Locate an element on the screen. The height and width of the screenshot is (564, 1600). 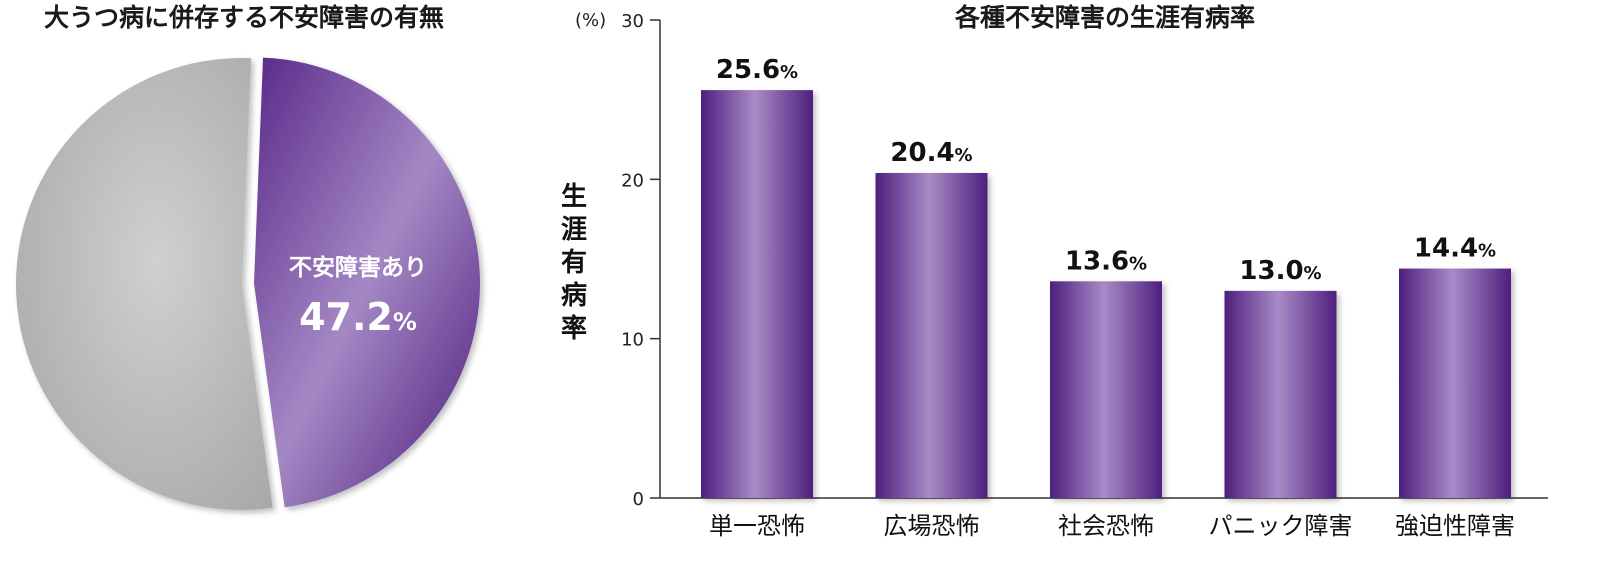
bar-value-label: 25.6% is located at coordinates (757, 70).